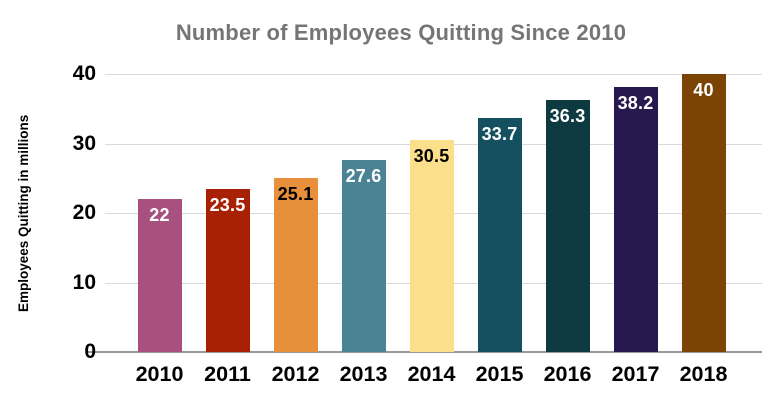 The width and height of the screenshot is (768, 412). What do you see at coordinates (703, 374) in the screenshot?
I see `x-tick-label: 2018` at bounding box center [703, 374].